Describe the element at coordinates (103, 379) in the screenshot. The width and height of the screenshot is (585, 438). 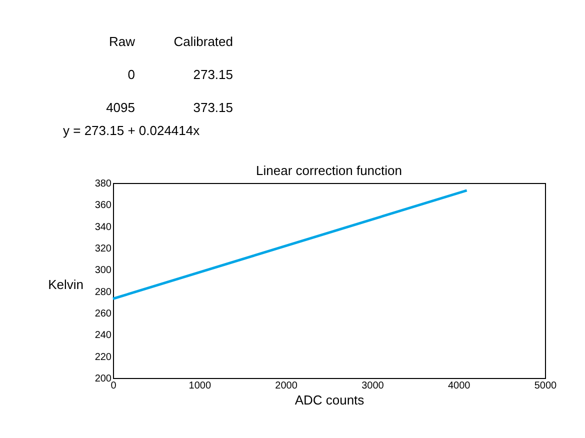
I see `y-tick-label: 200` at that location.